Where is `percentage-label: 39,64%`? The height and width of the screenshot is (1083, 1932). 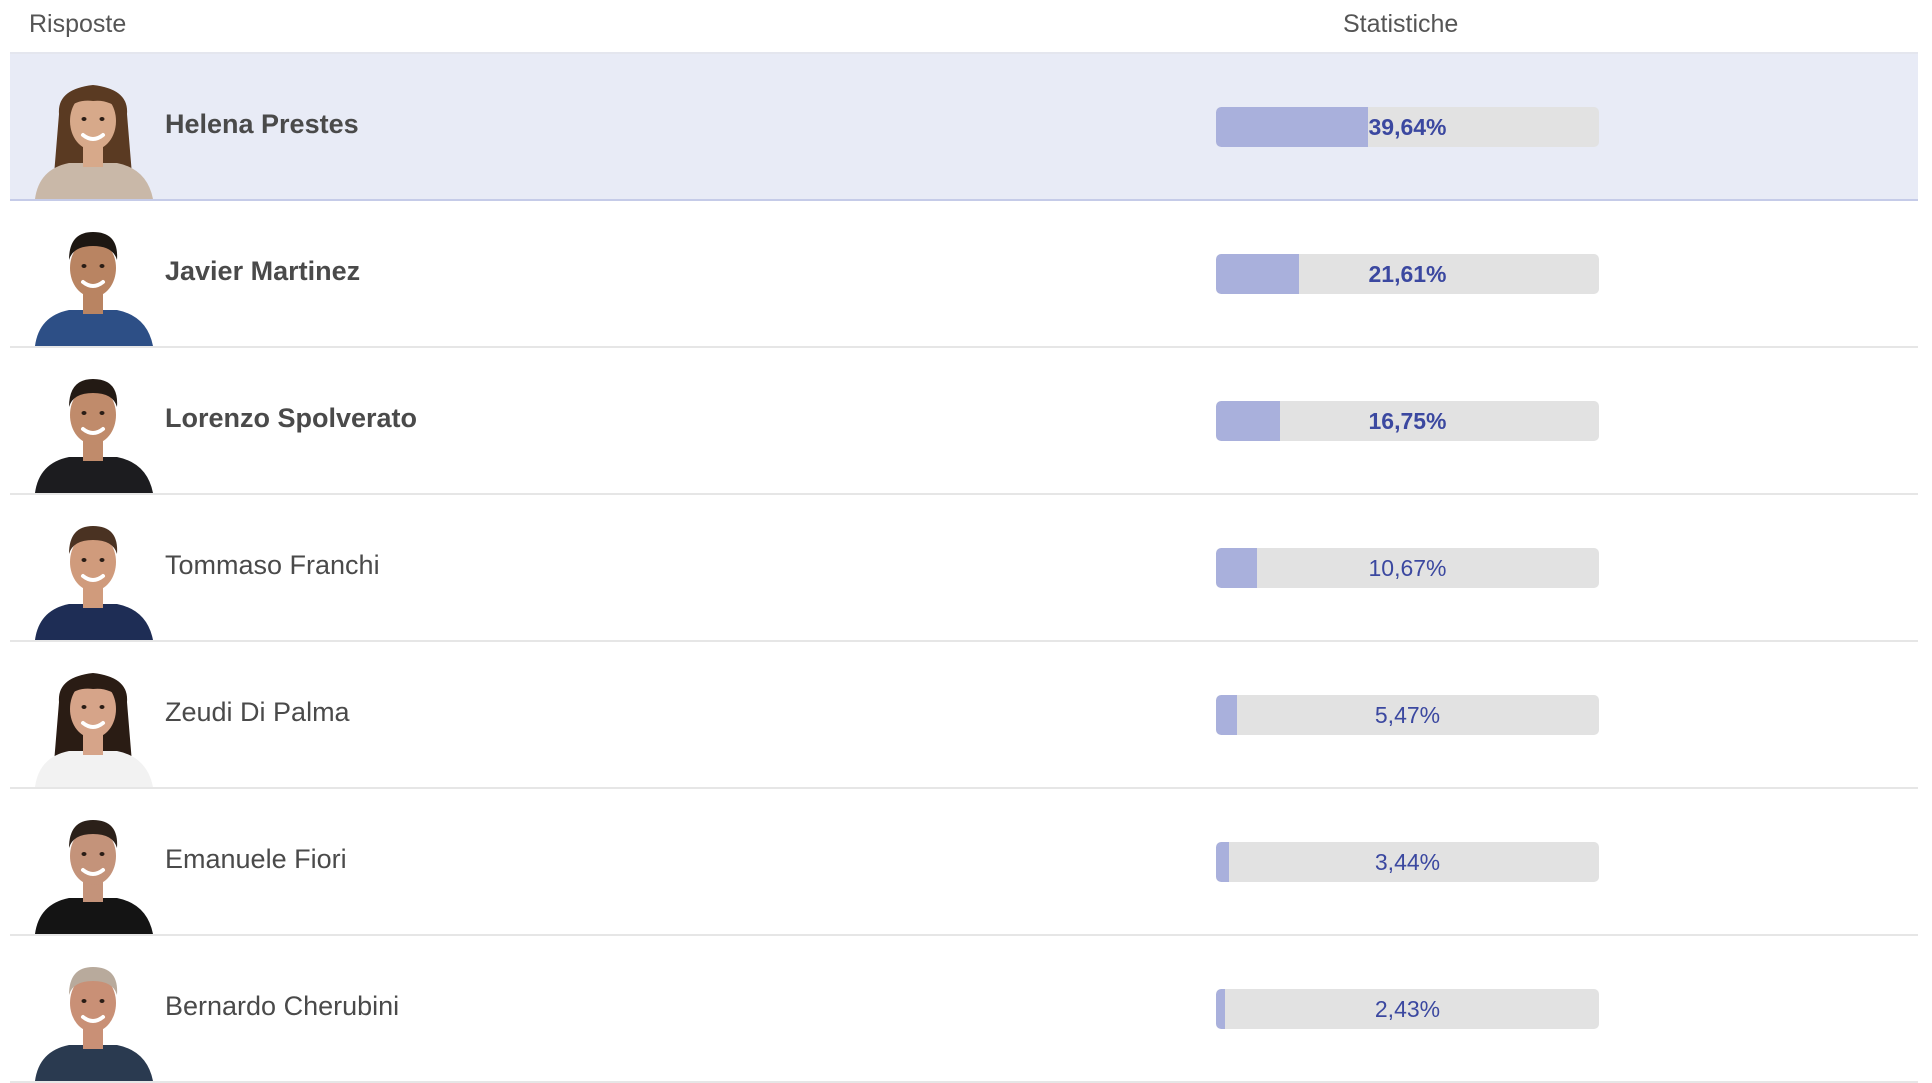 percentage-label: 39,64% is located at coordinates (1407, 127).